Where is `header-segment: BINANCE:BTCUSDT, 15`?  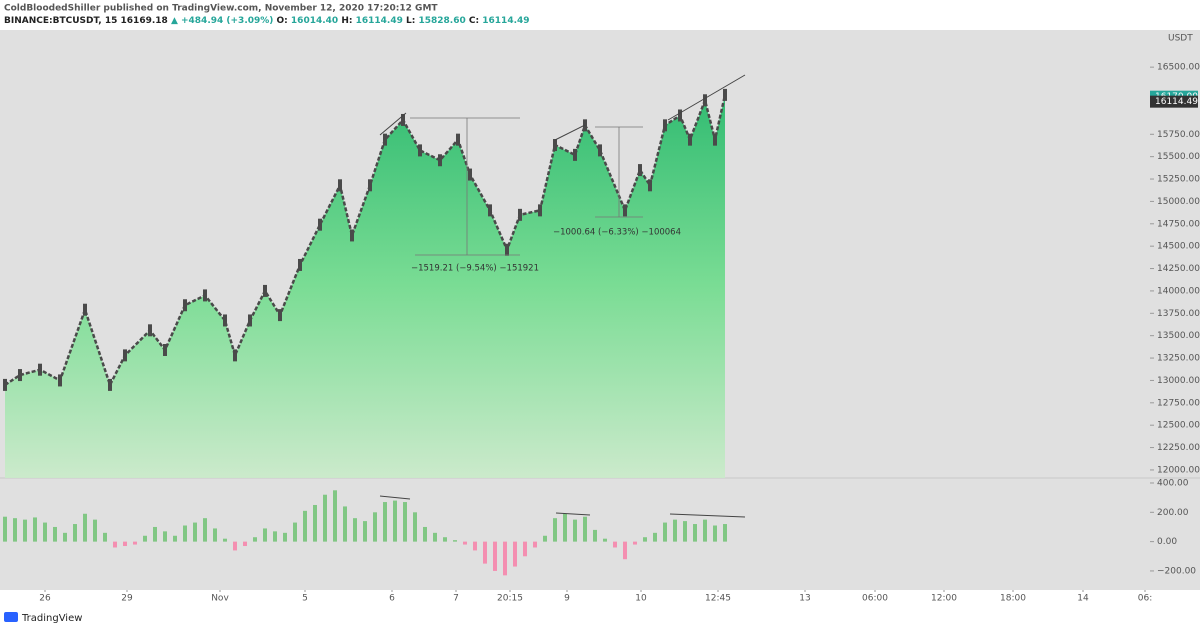 header-segment: BINANCE:BTCUSDT, 15 is located at coordinates (60, 21).